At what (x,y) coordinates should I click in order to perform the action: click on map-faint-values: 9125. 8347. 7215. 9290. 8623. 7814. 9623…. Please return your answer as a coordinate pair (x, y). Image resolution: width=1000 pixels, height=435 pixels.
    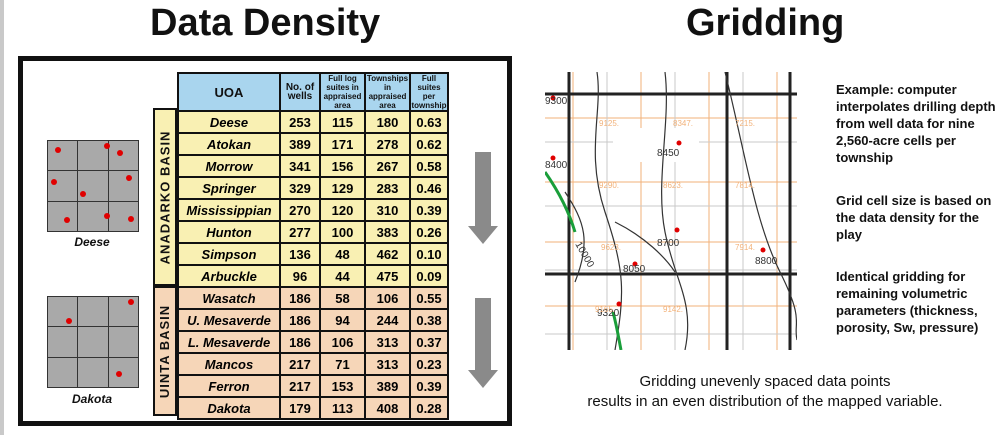
    Looking at the image, I should click on (675, 216).